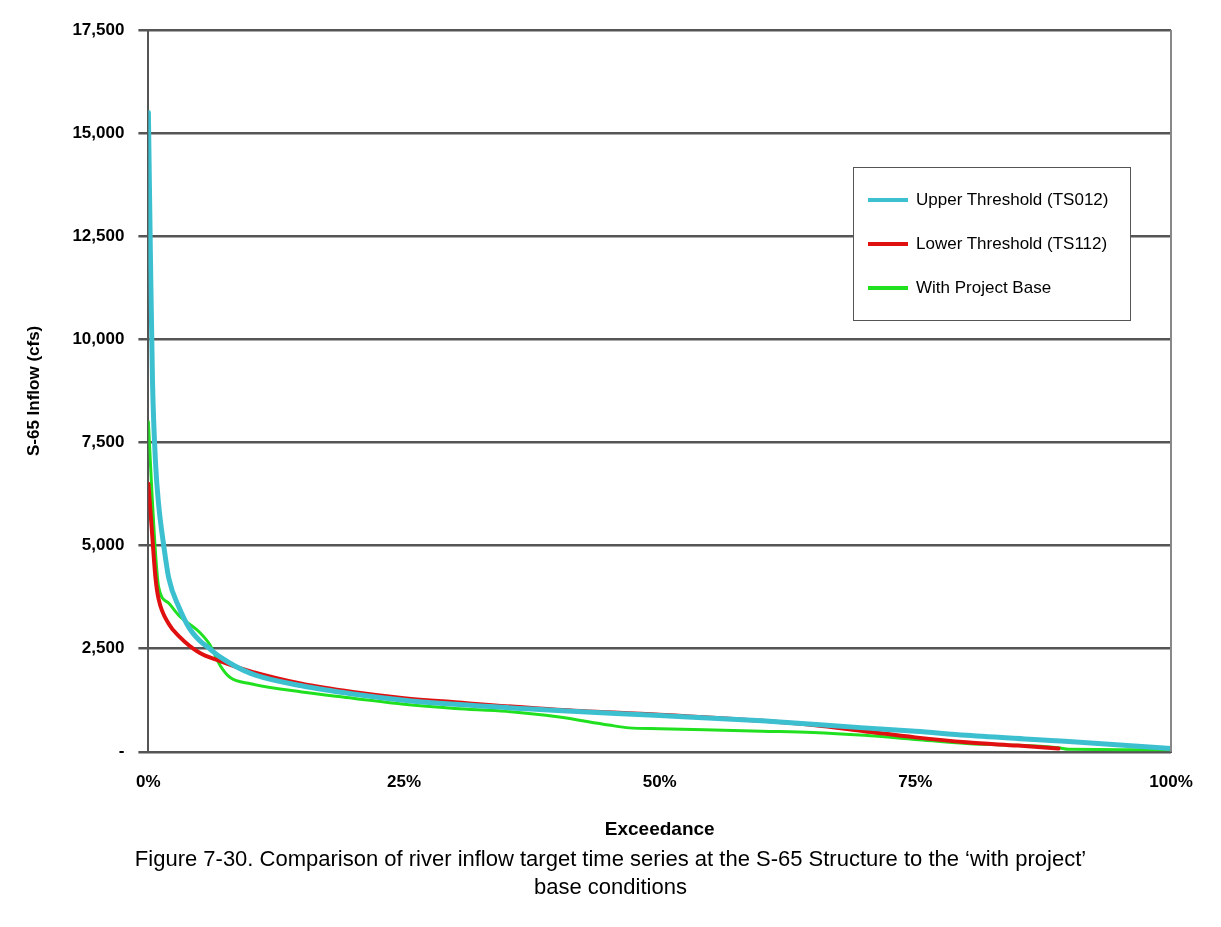  Describe the element at coordinates (1171, 781) in the screenshot. I see `x-tick-label: 100%` at that location.